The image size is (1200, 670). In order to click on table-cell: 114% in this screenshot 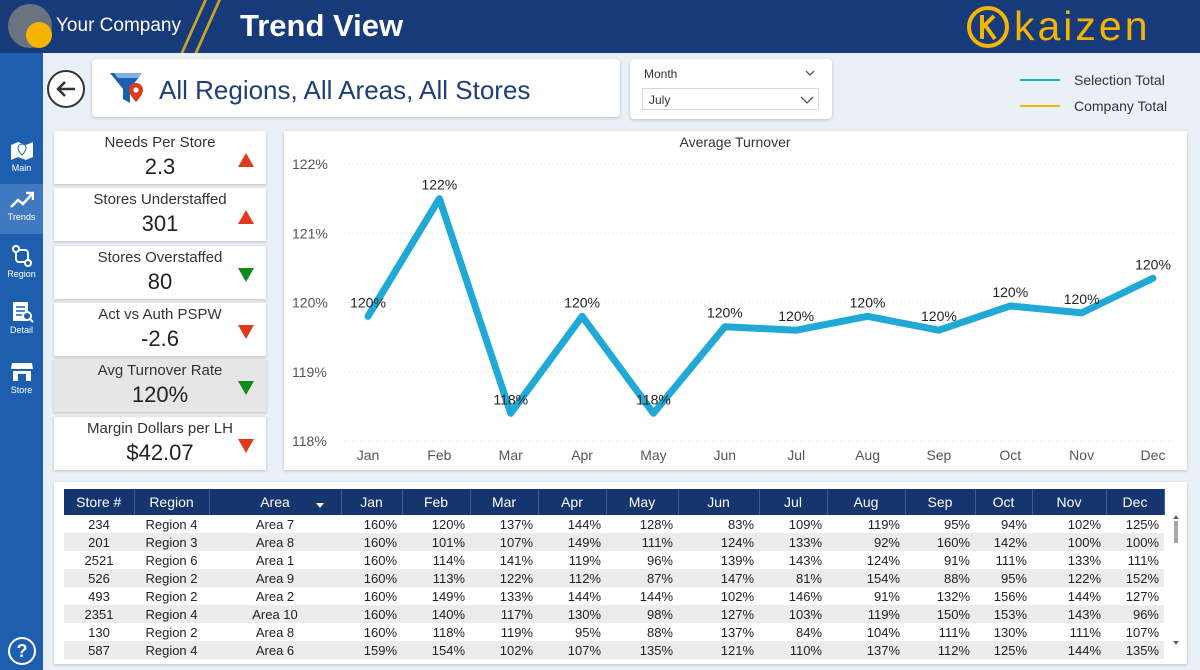, I will do `click(448, 560)`.